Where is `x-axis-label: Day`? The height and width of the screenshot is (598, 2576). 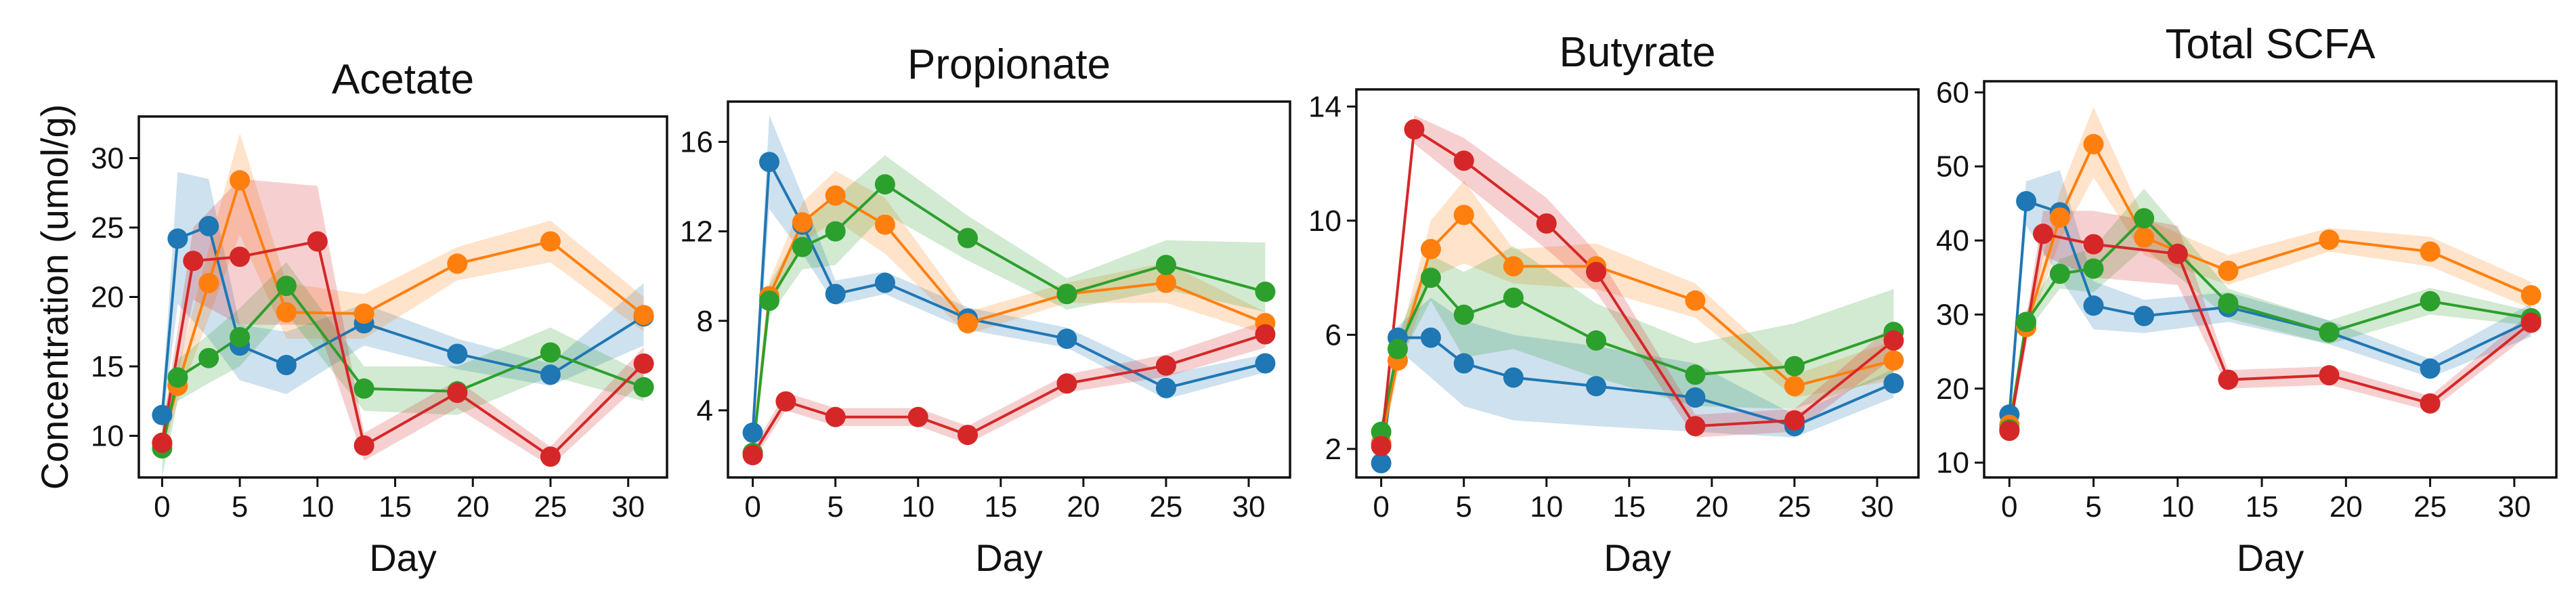 x-axis-label: Day is located at coordinates (2270, 557).